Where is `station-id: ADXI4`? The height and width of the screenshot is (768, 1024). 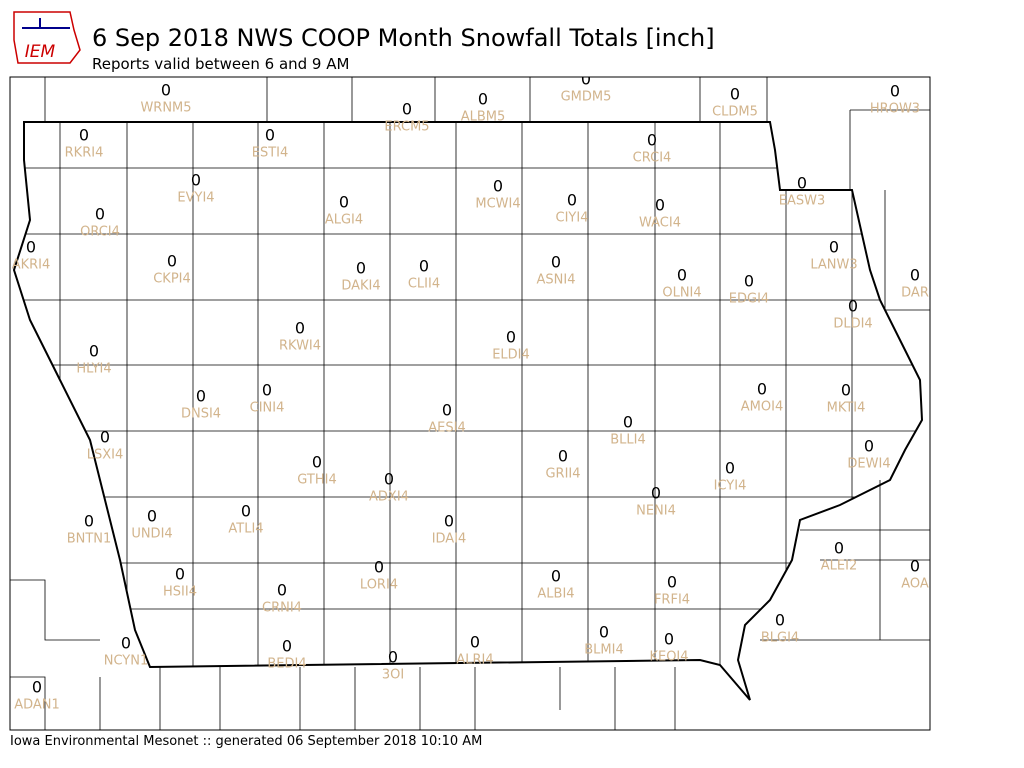 station-id: ADXI4 is located at coordinates (389, 497).